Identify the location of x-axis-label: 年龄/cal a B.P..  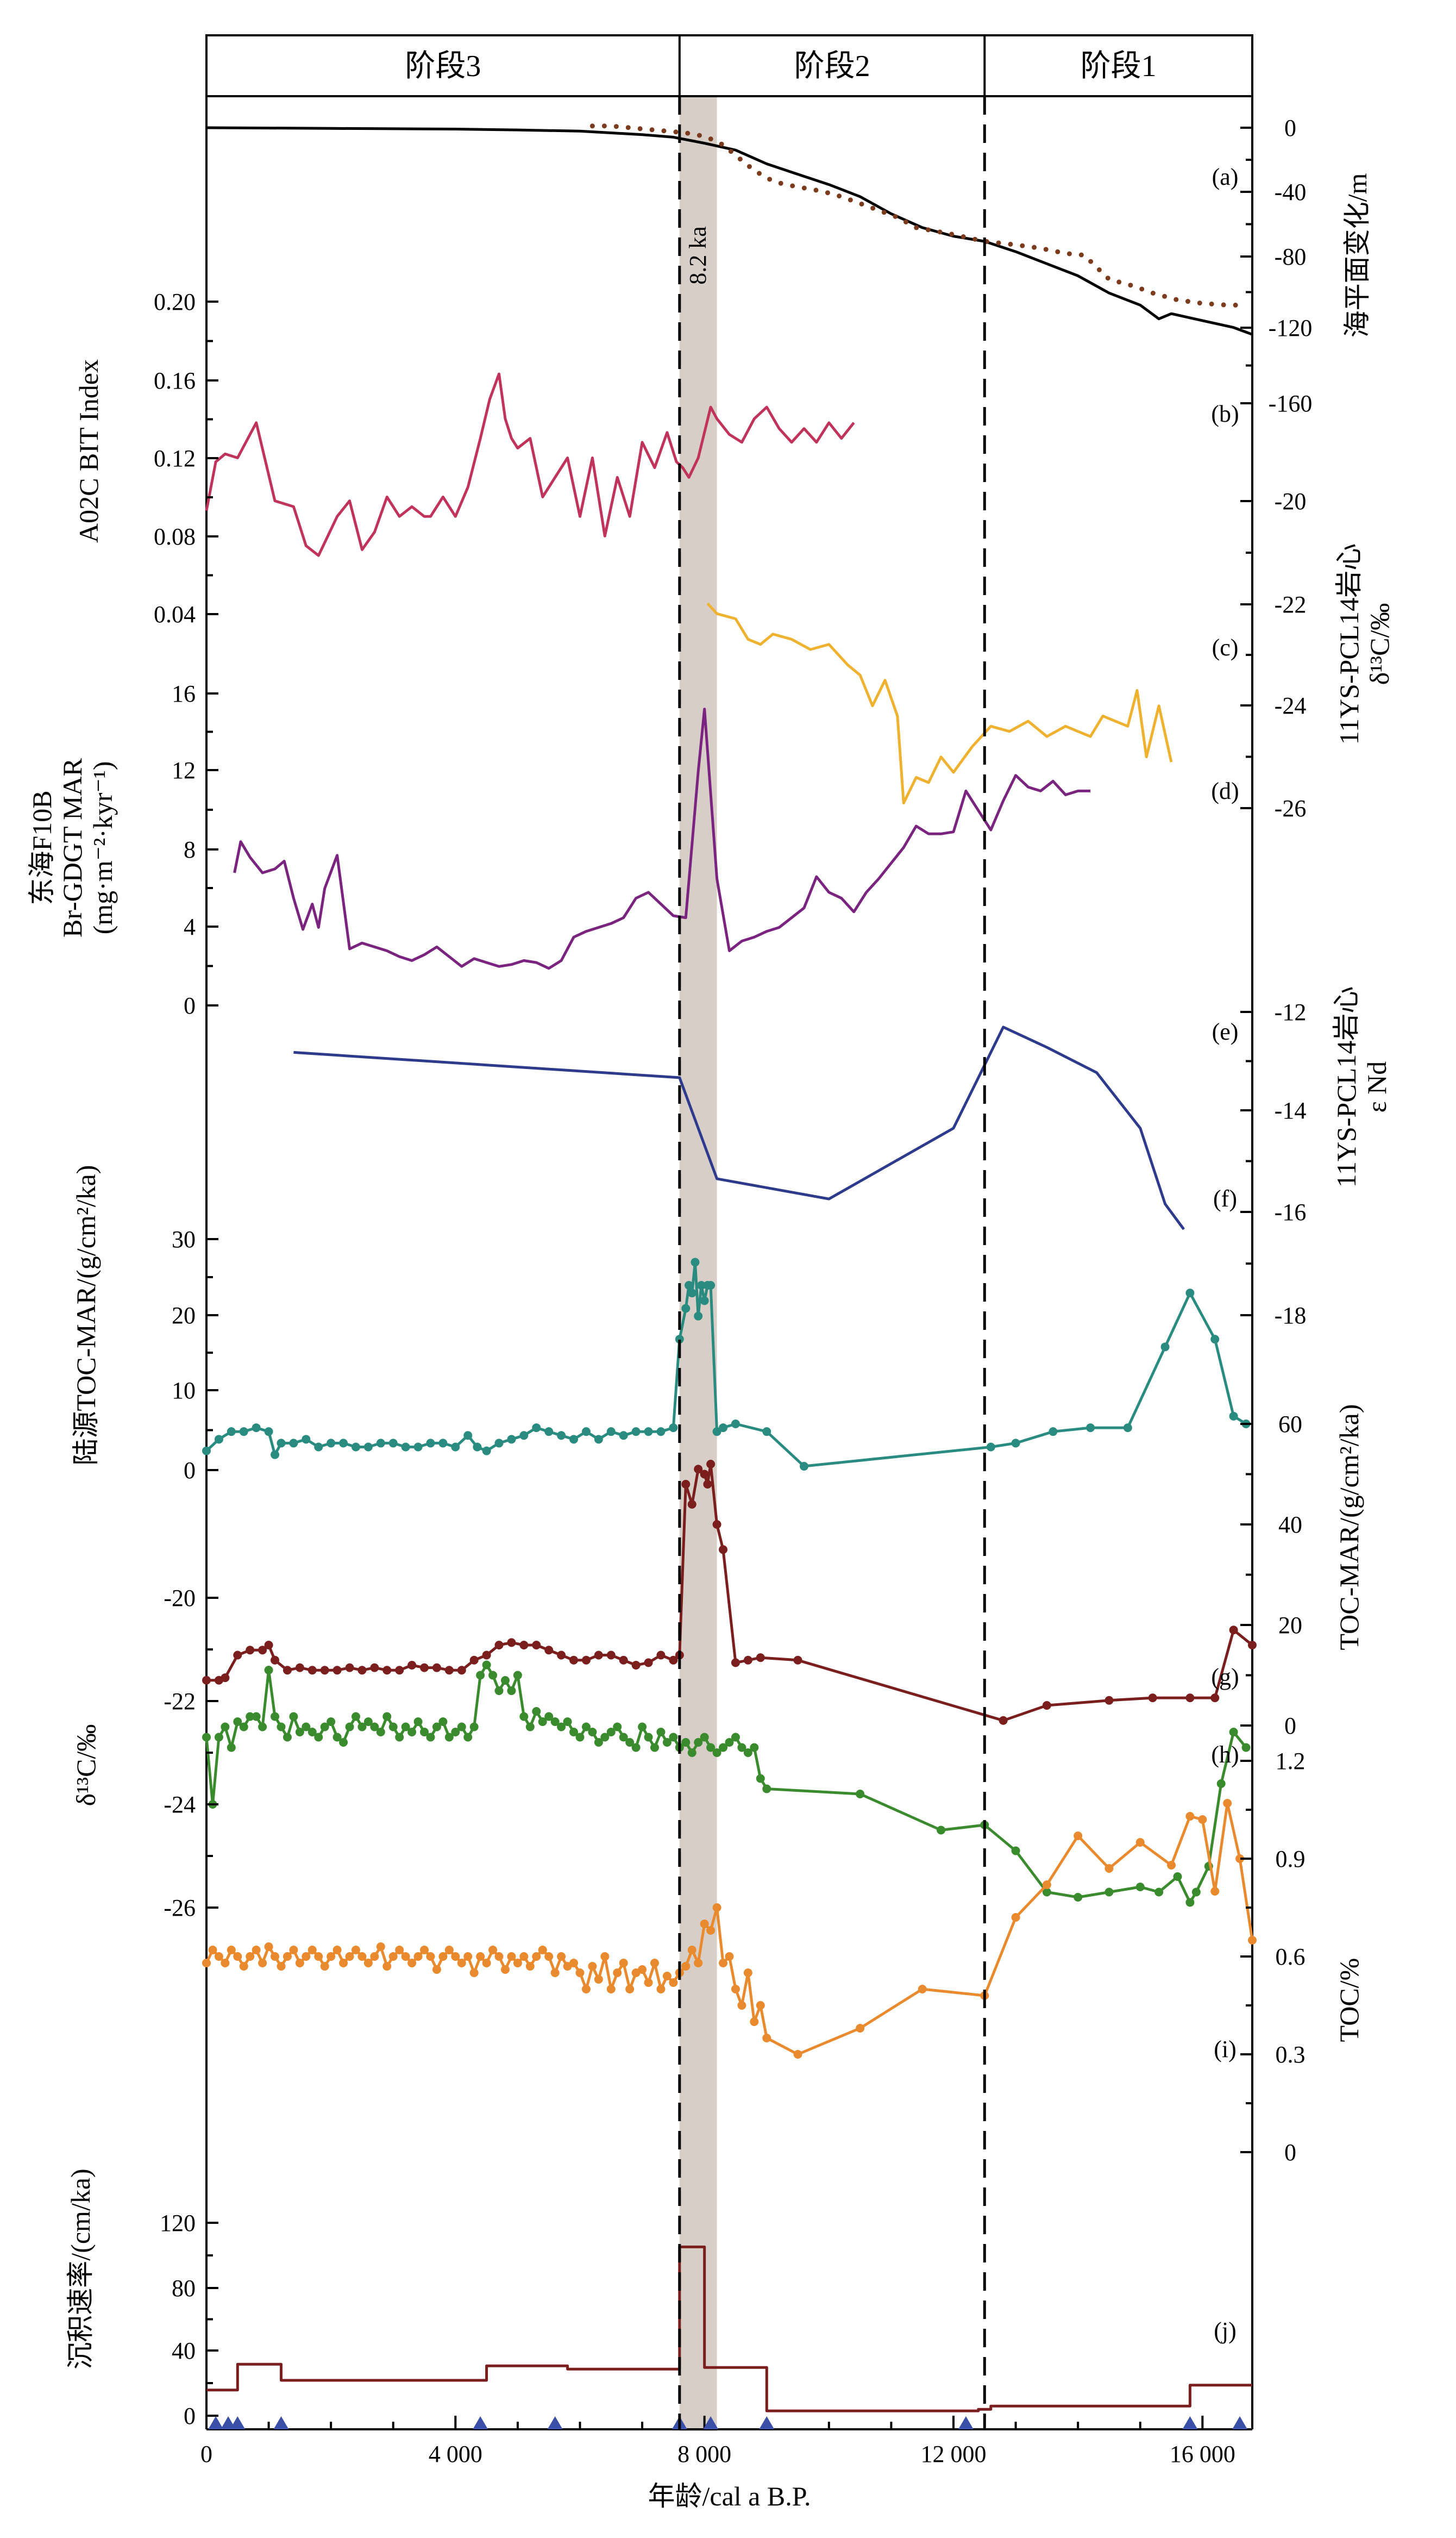
(729, 2496).